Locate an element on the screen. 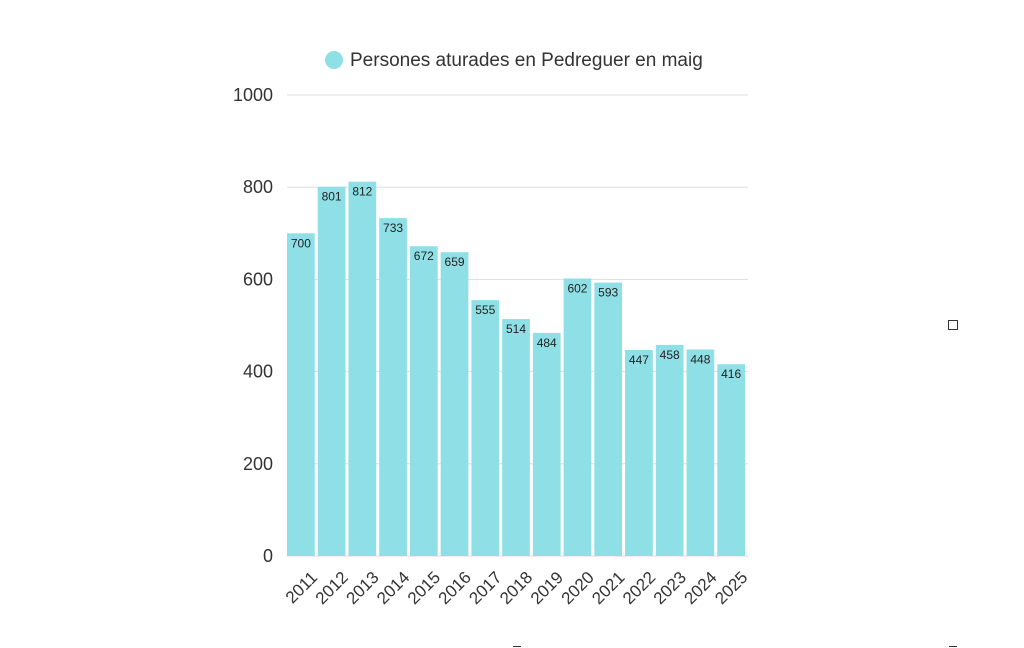 This screenshot has width=1024, height=648. bar-2025 is located at coordinates (731, 460).